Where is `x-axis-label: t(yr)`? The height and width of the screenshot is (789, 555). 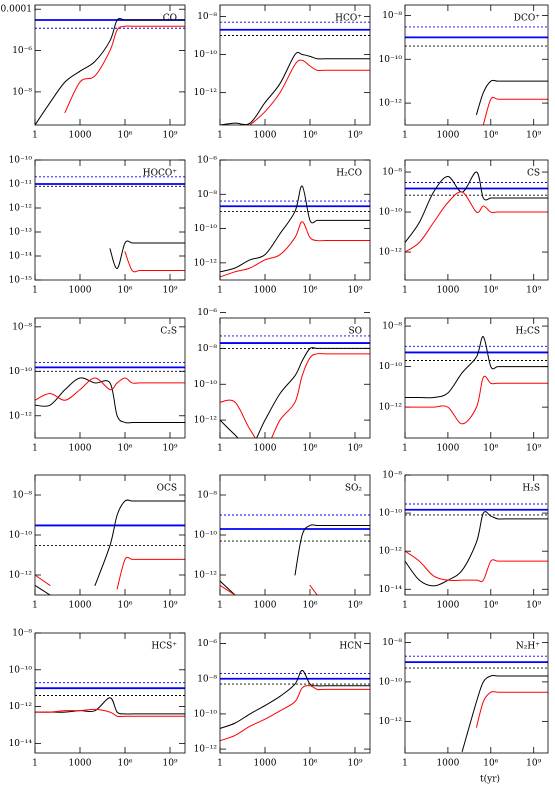 x-axis-label: t(yr) is located at coordinates (490, 779).